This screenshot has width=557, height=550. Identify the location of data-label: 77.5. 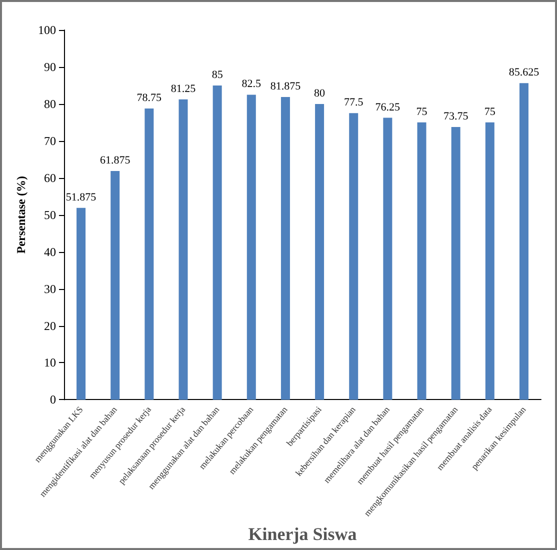
(354, 102).